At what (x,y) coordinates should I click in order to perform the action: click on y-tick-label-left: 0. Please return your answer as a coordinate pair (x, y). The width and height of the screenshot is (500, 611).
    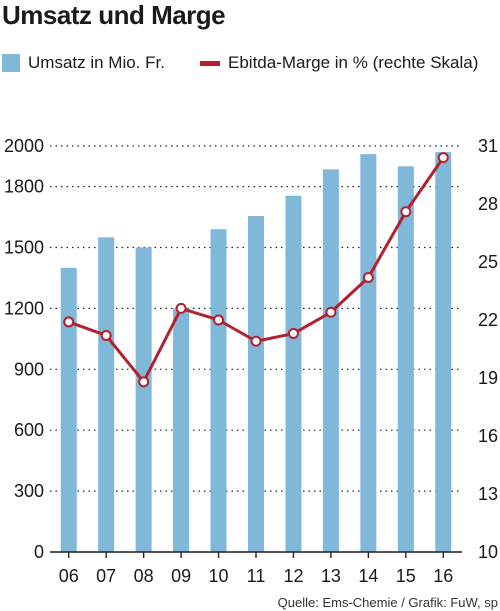
    Looking at the image, I should click on (39, 552).